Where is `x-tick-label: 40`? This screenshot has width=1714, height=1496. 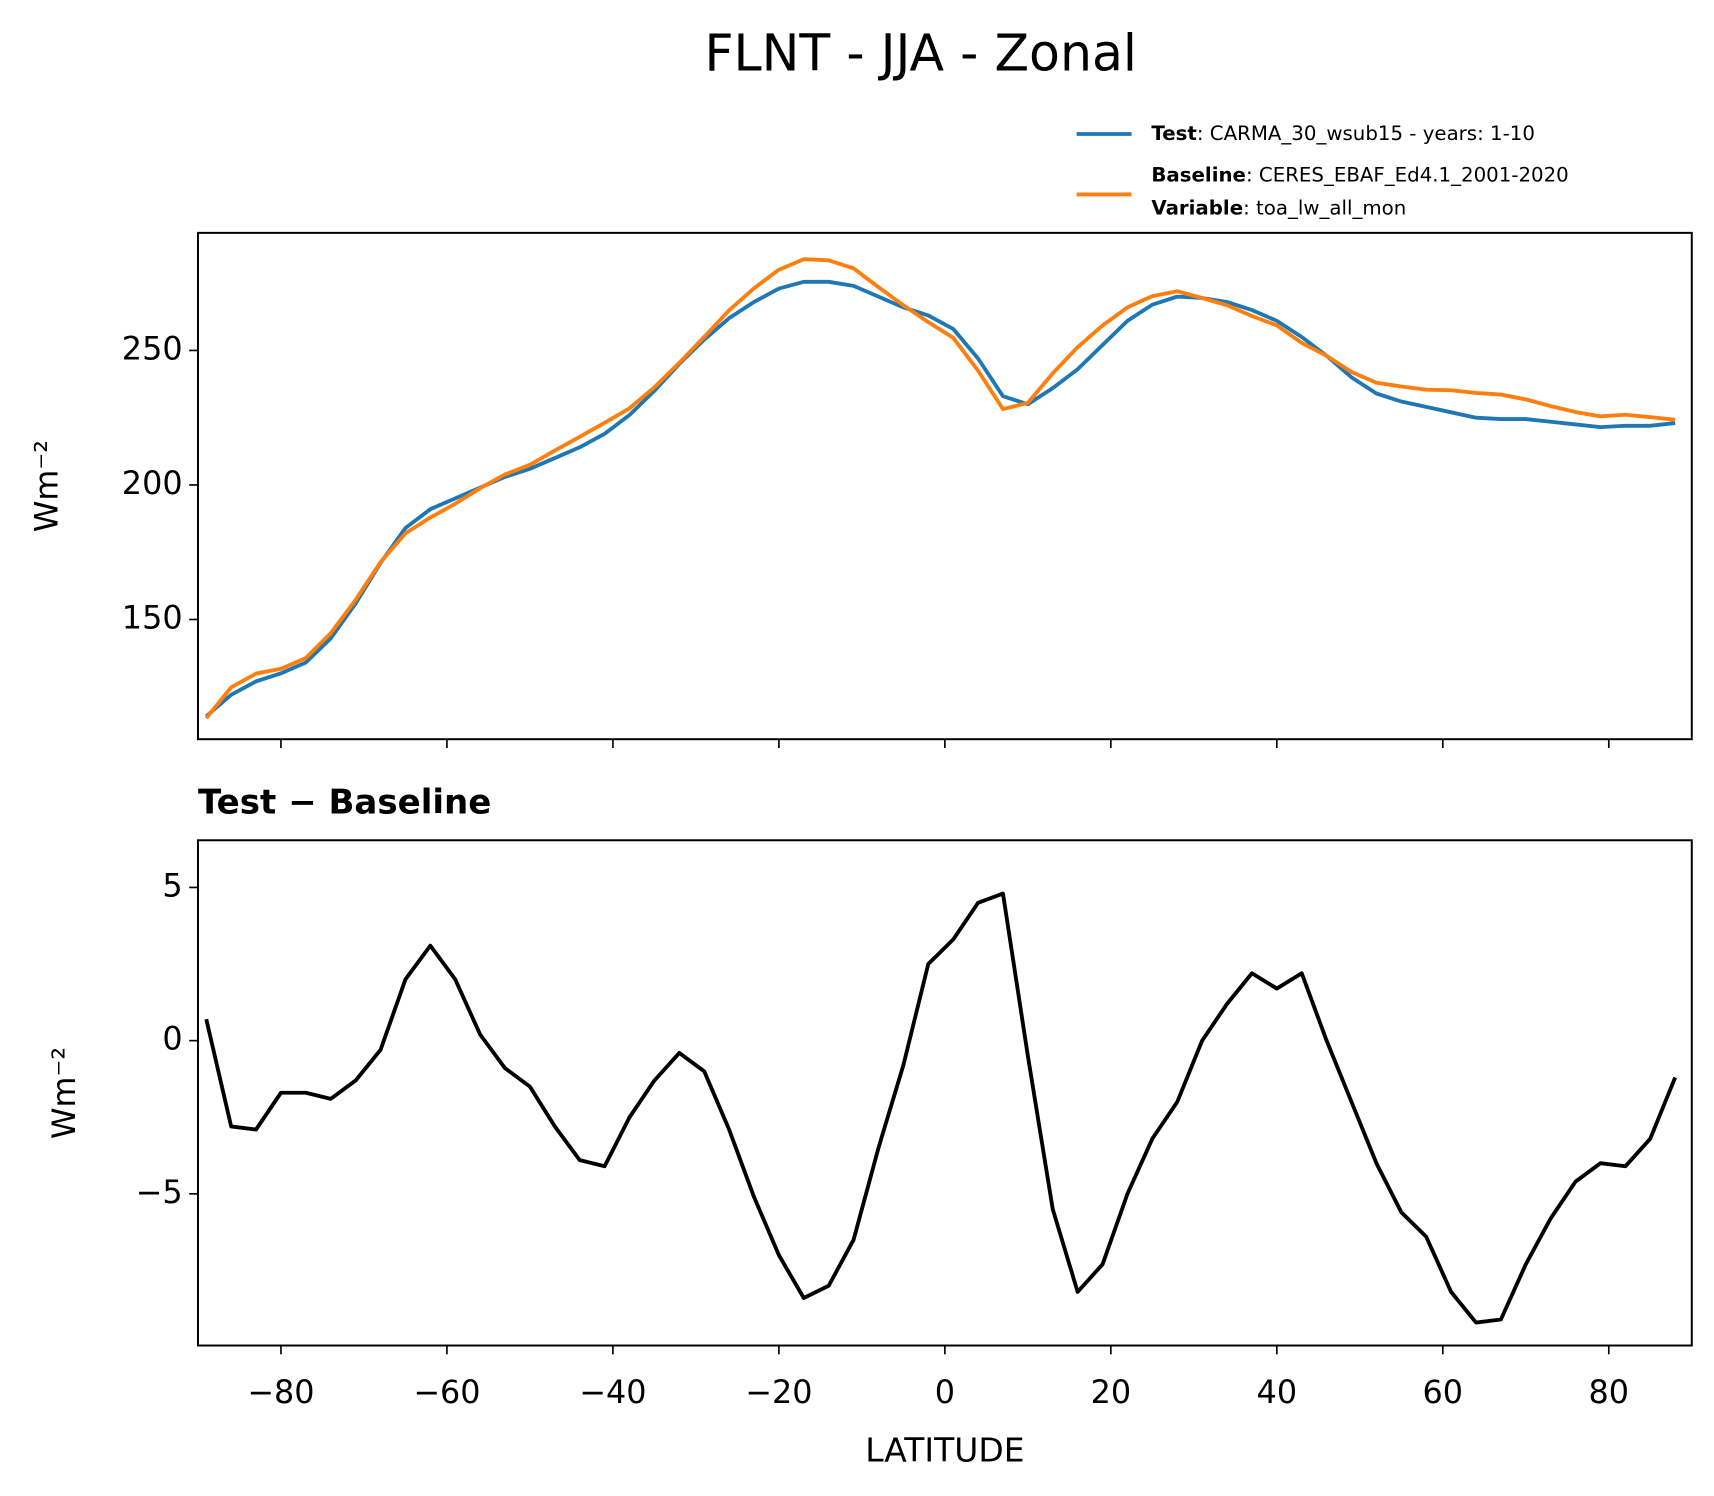 x-tick-label: 40 is located at coordinates (1277, 1392).